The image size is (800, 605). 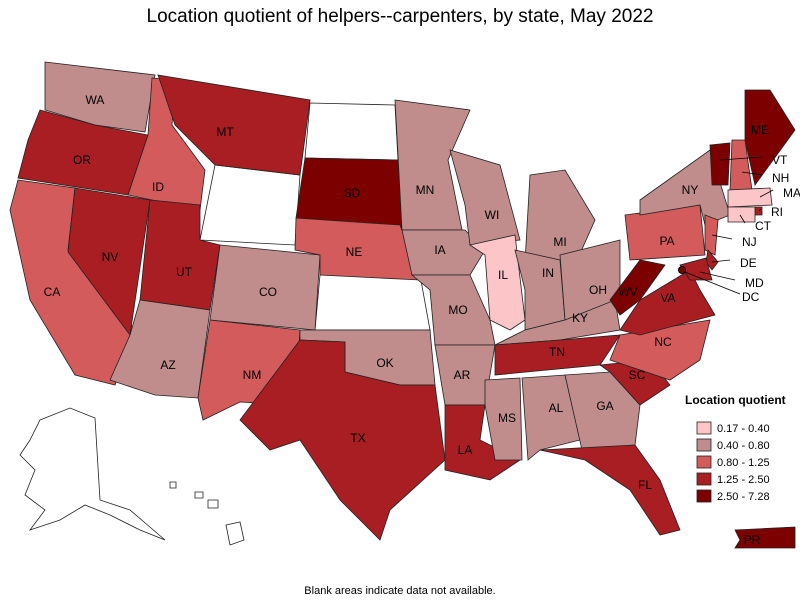 What do you see at coordinates (252, 375) in the screenshot?
I see `state-label: NM` at bounding box center [252, 375].